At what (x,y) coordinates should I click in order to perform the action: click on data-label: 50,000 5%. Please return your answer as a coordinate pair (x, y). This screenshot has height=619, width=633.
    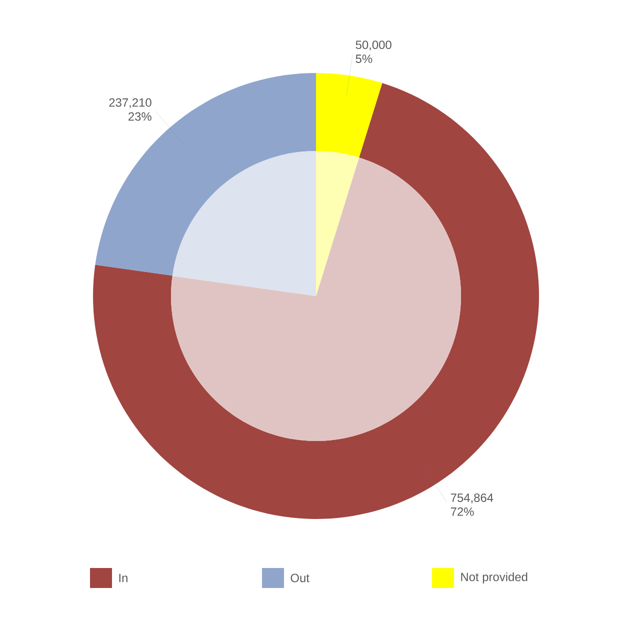
    Looking at the image, I should click on (374, 52).